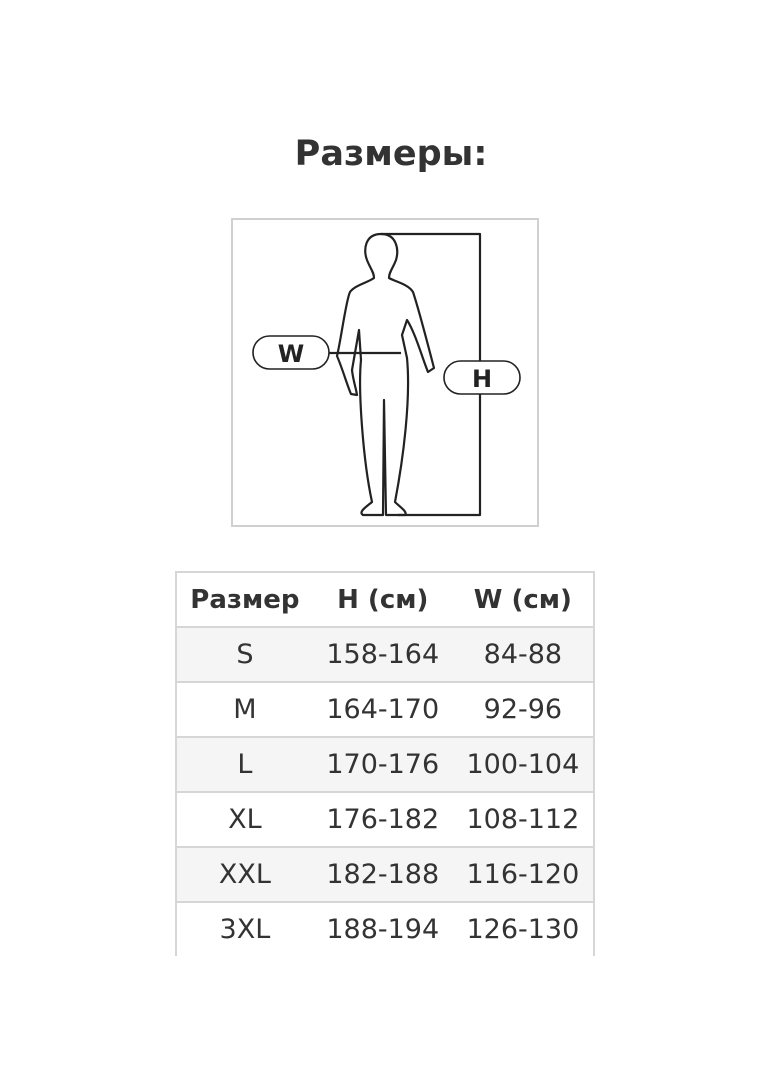 Image resolution: width=782 pixels, height=1088 pixels. I want to click on table-row: XXL 182-188 116-120, so click(385, 875).